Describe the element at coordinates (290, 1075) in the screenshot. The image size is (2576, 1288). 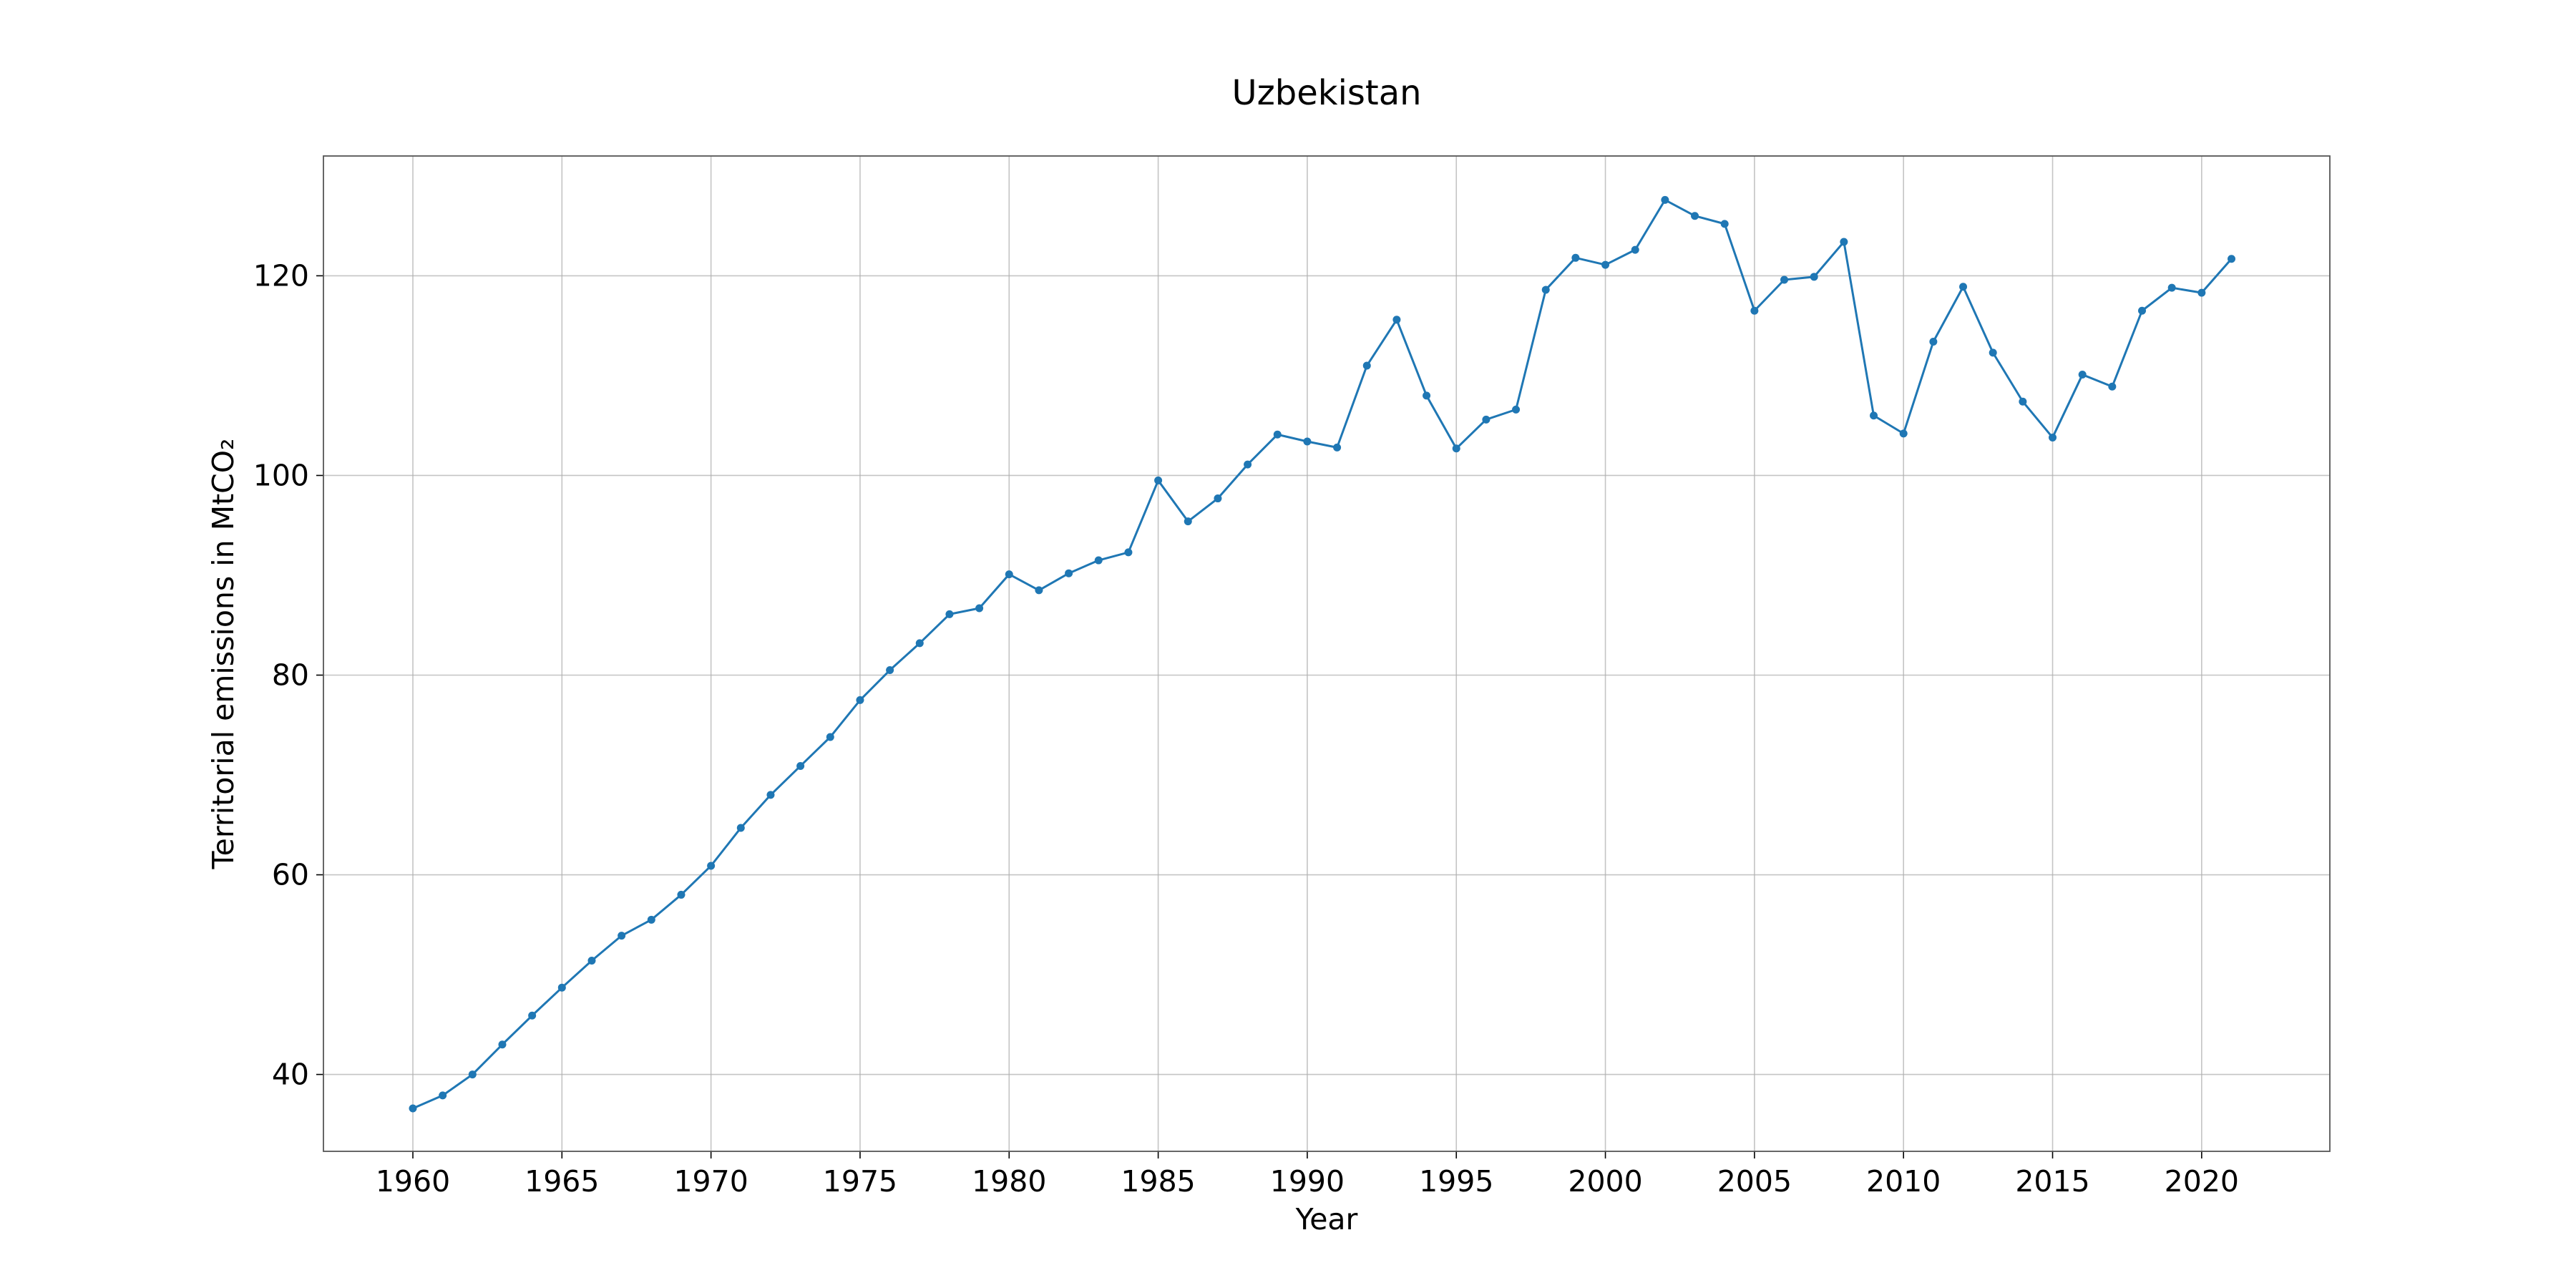
I see `y-tick-label: 40` at that location.